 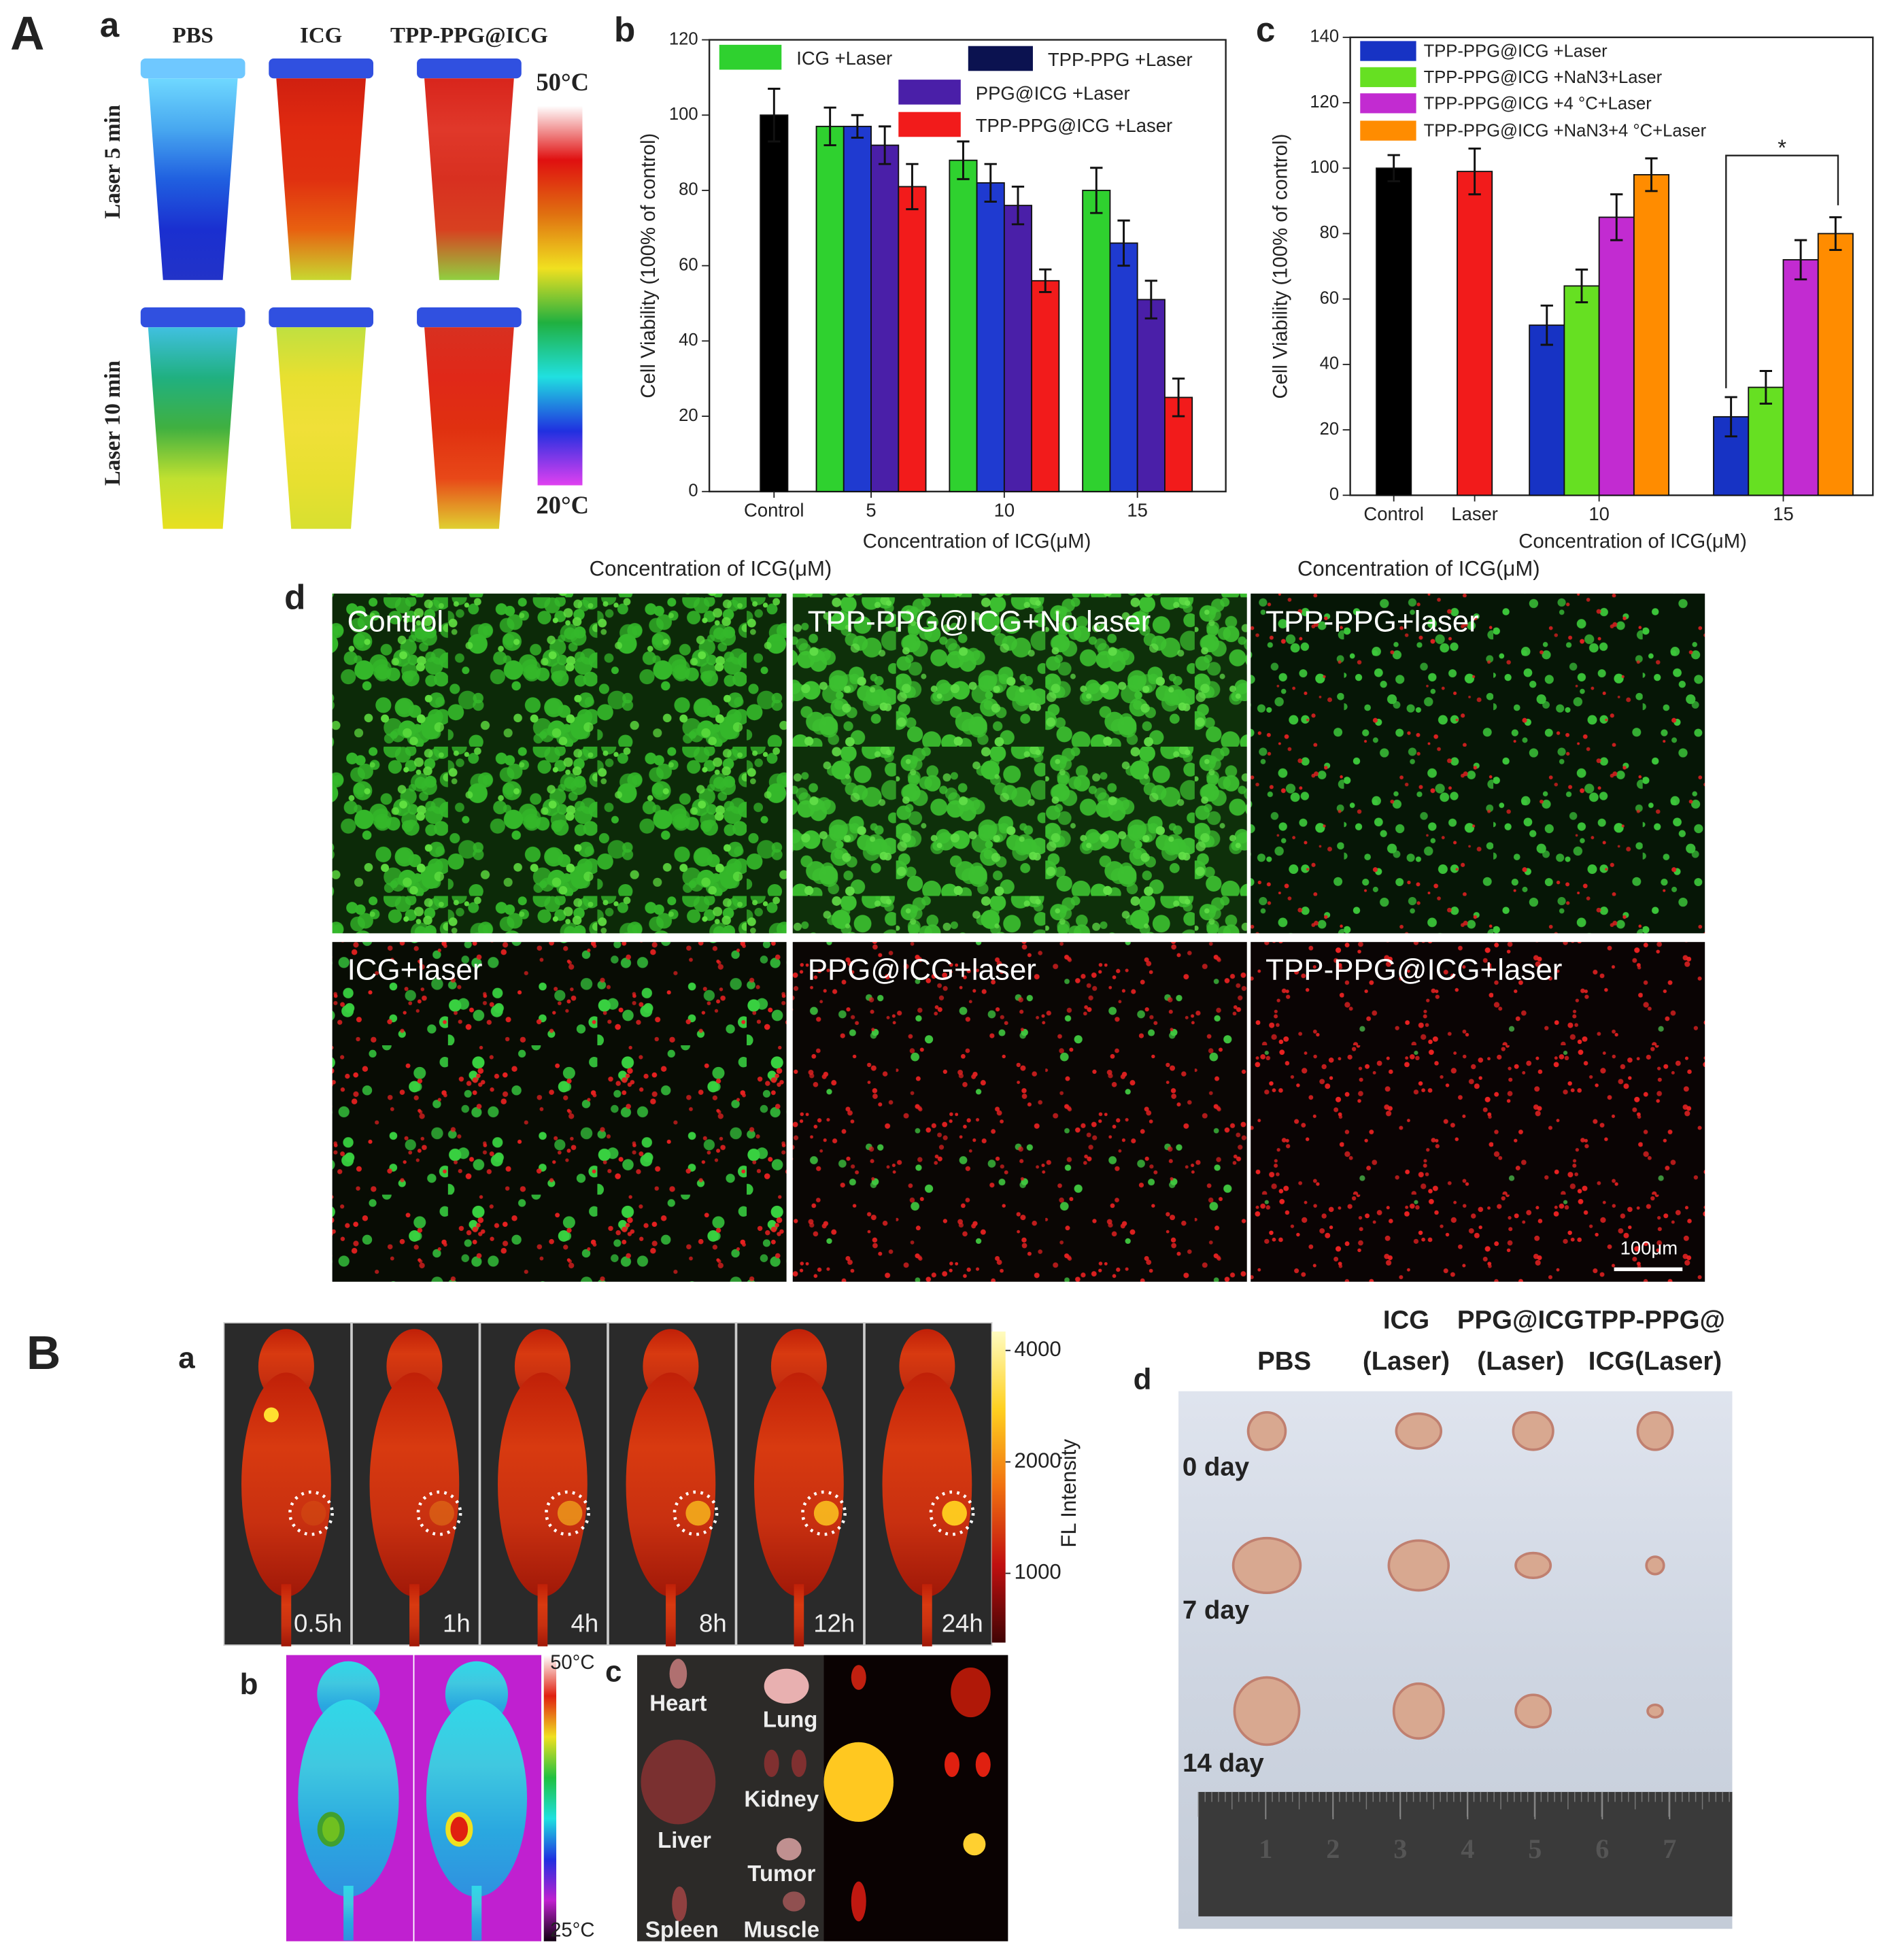 What do you see at coordinates (685, 1840) in the screenshot?
I see `organ-label: Liver` at bounding box center [685, 1840].